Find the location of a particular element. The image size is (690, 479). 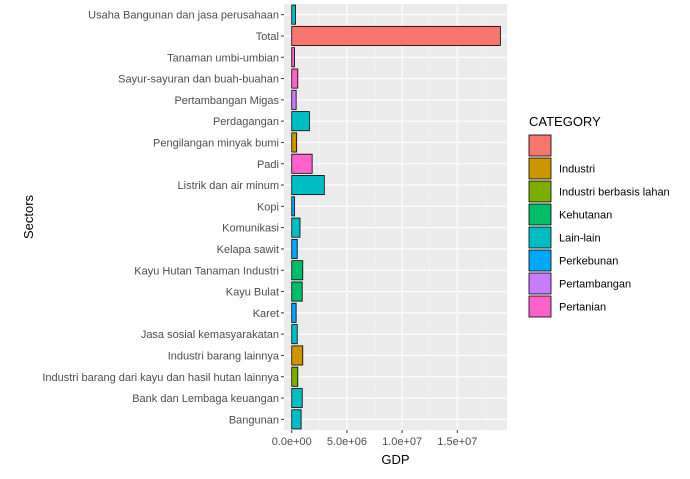

y-tick-label: Usaha Bangunan dan jasa perusahaan is located at coordinates (183, 16).